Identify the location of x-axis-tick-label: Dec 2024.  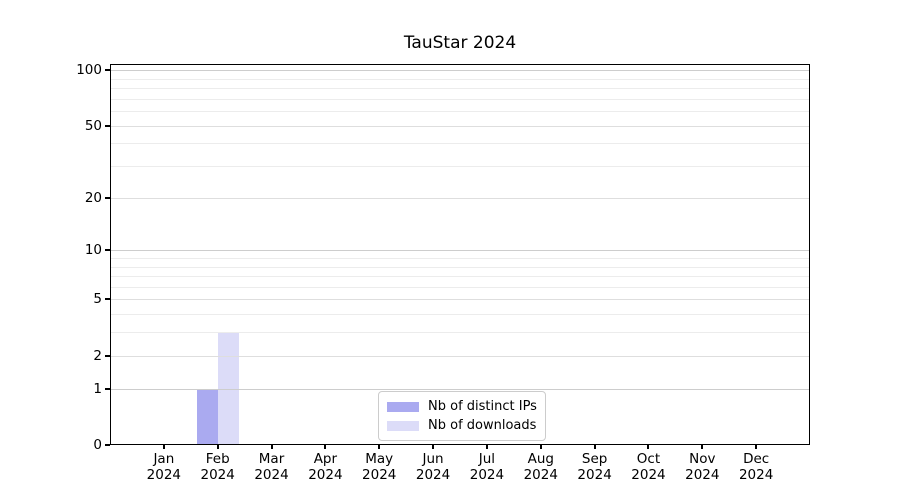
(756, 467).